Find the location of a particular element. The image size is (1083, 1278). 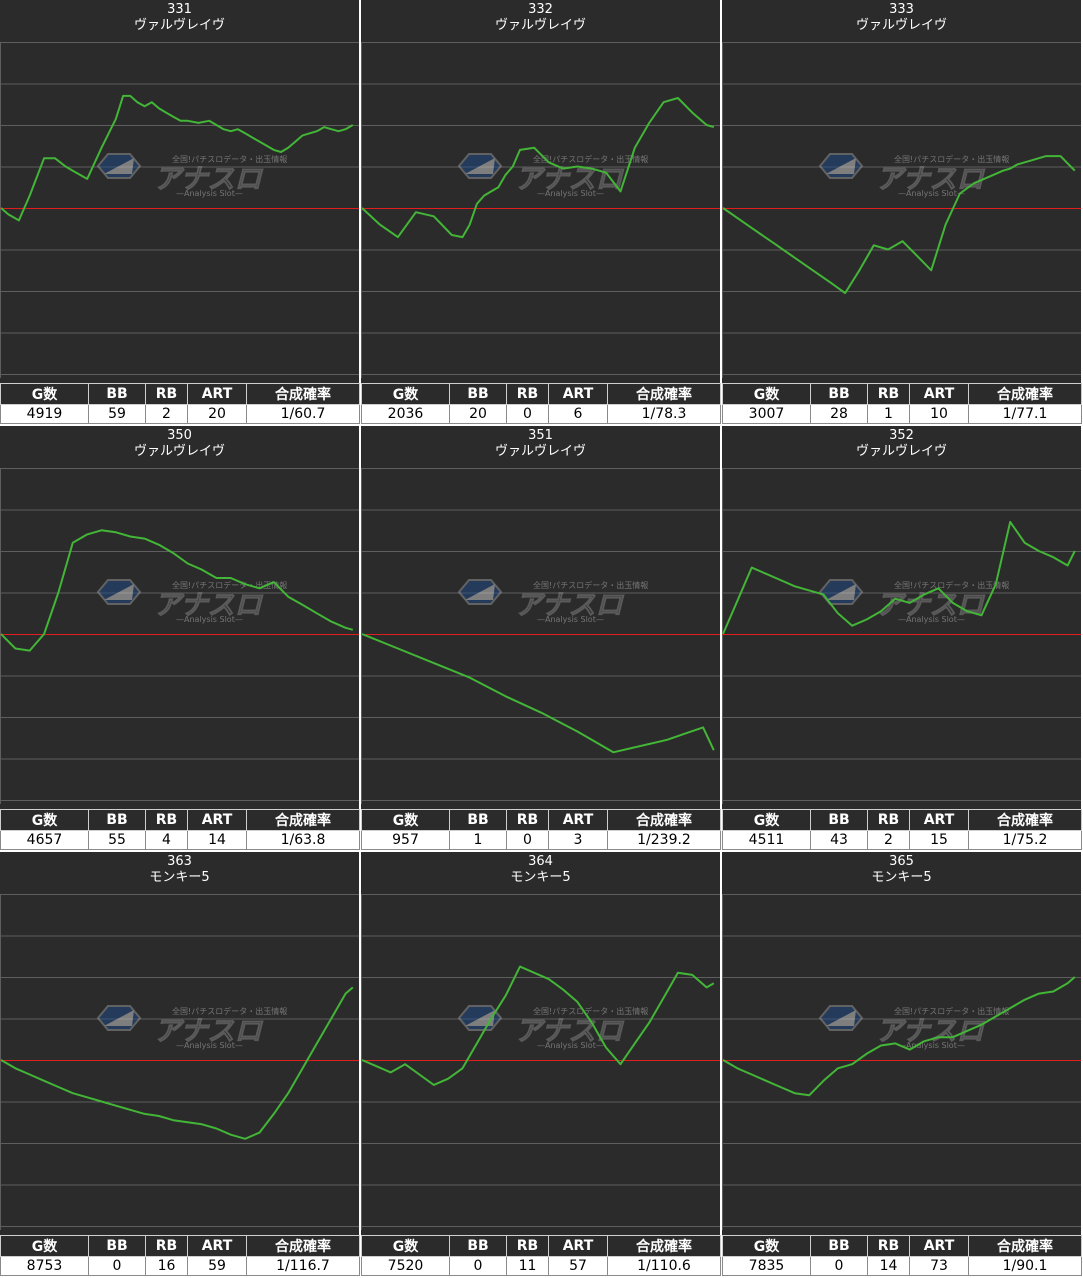

watermark-brand: アナスロ is located at coordinates (208, 605).